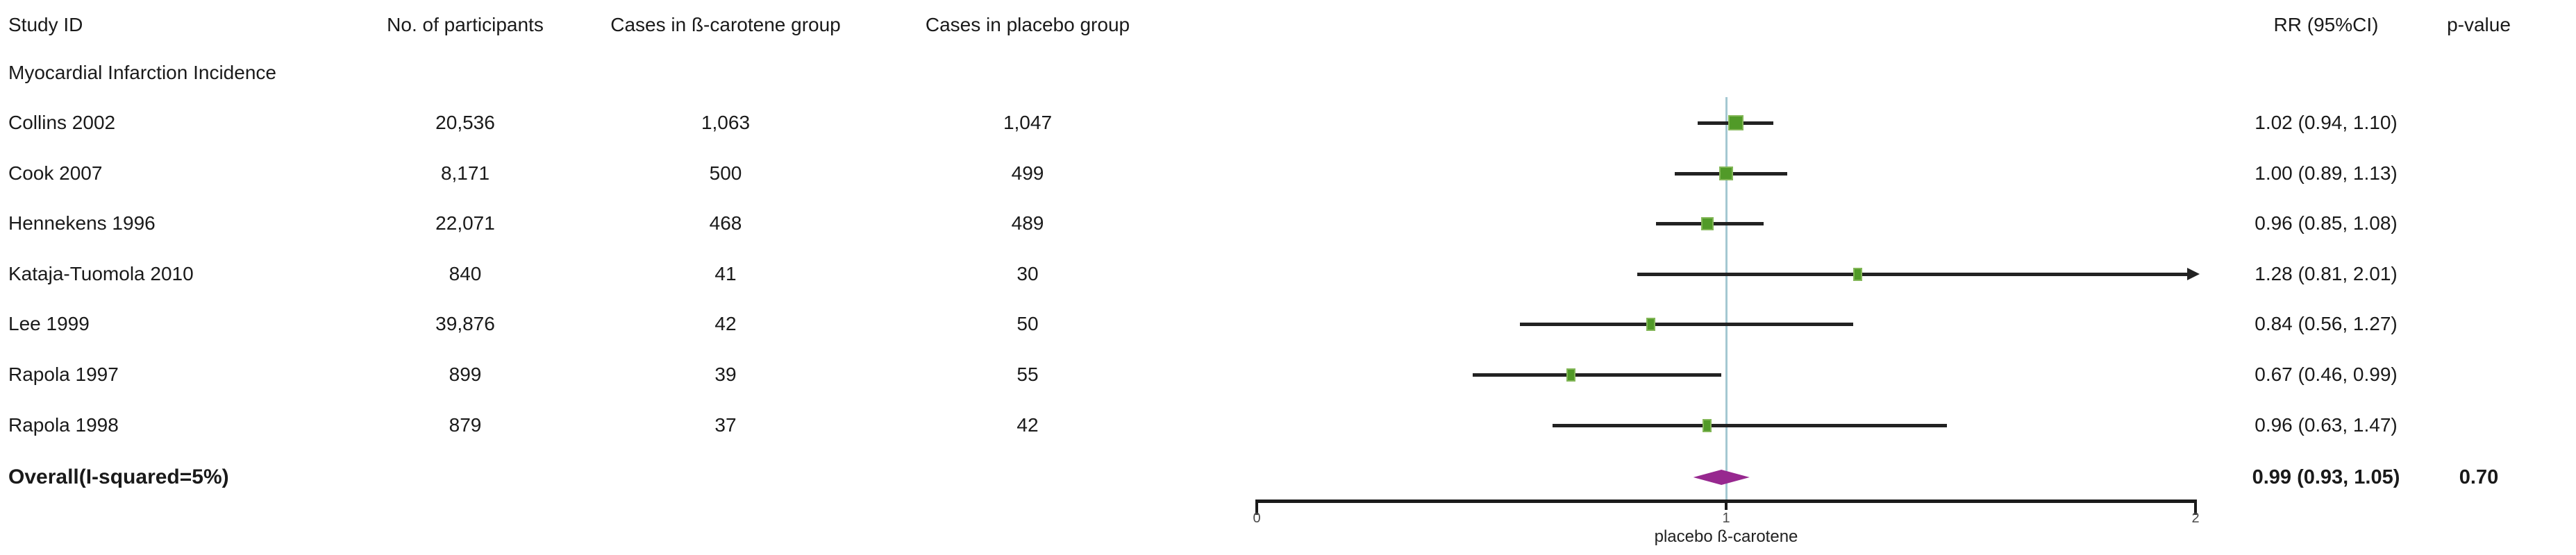 The height and width of the screenshot is (555, 2576). I want to click on carotene-cases-cell: 41, so click(725, 273).